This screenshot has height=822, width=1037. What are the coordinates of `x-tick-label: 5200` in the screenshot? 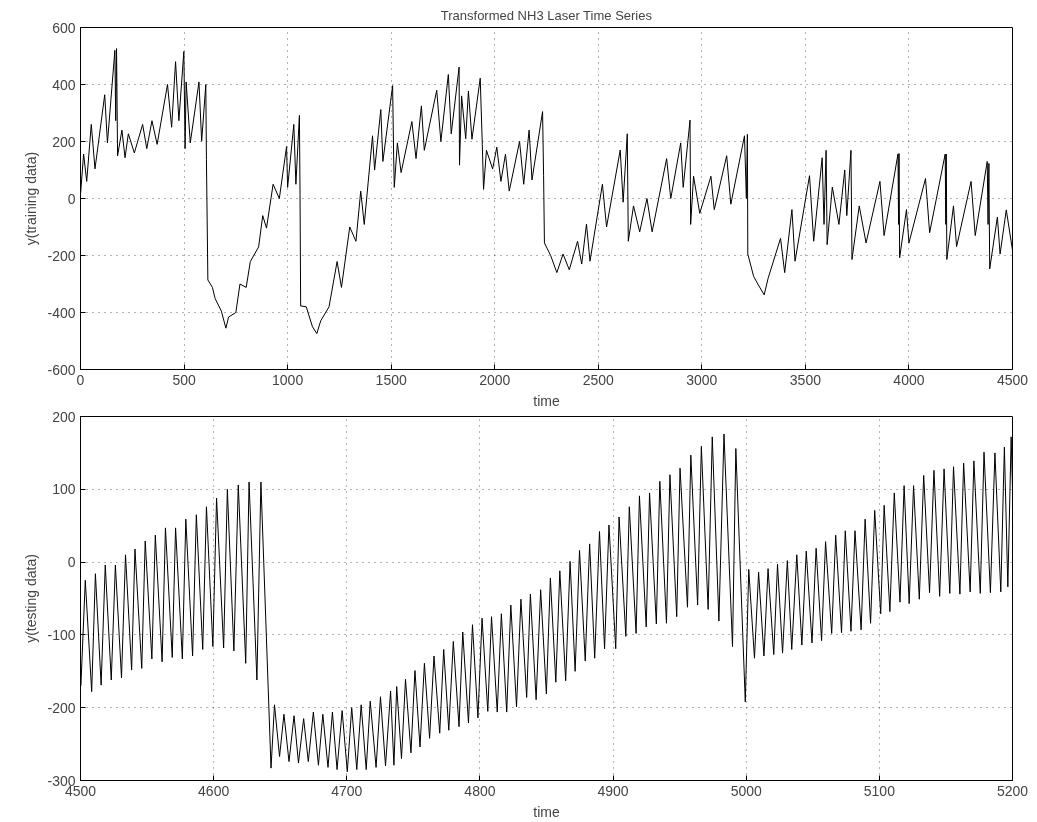 It's located at (1012, 790).